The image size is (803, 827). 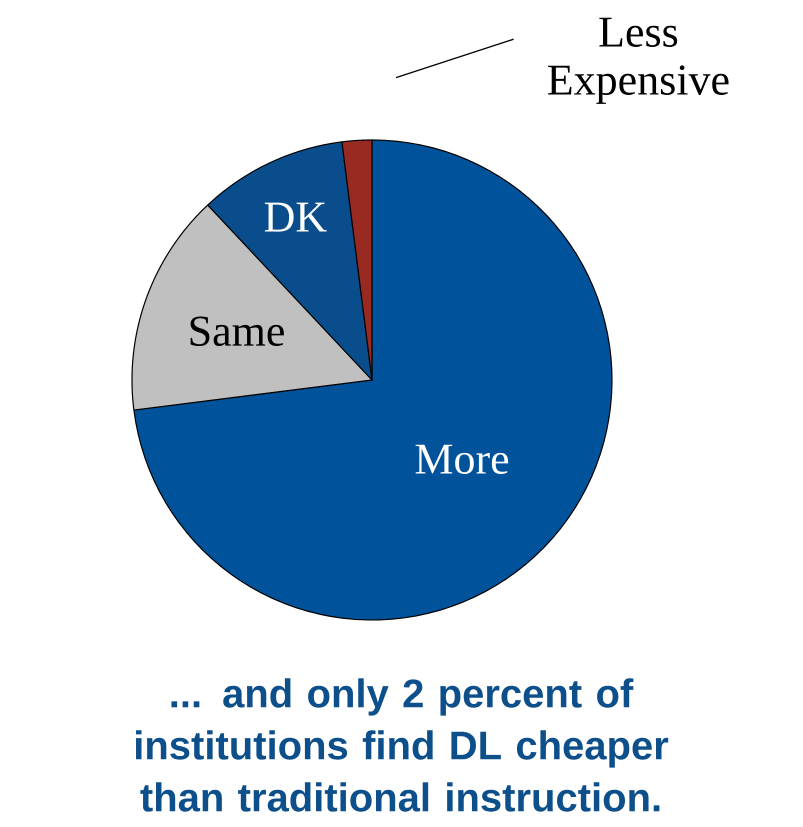 What do you see at coordinates (462, 459) in the screenshot?
I see `slice-label: More` at bounding box center [462, 459].